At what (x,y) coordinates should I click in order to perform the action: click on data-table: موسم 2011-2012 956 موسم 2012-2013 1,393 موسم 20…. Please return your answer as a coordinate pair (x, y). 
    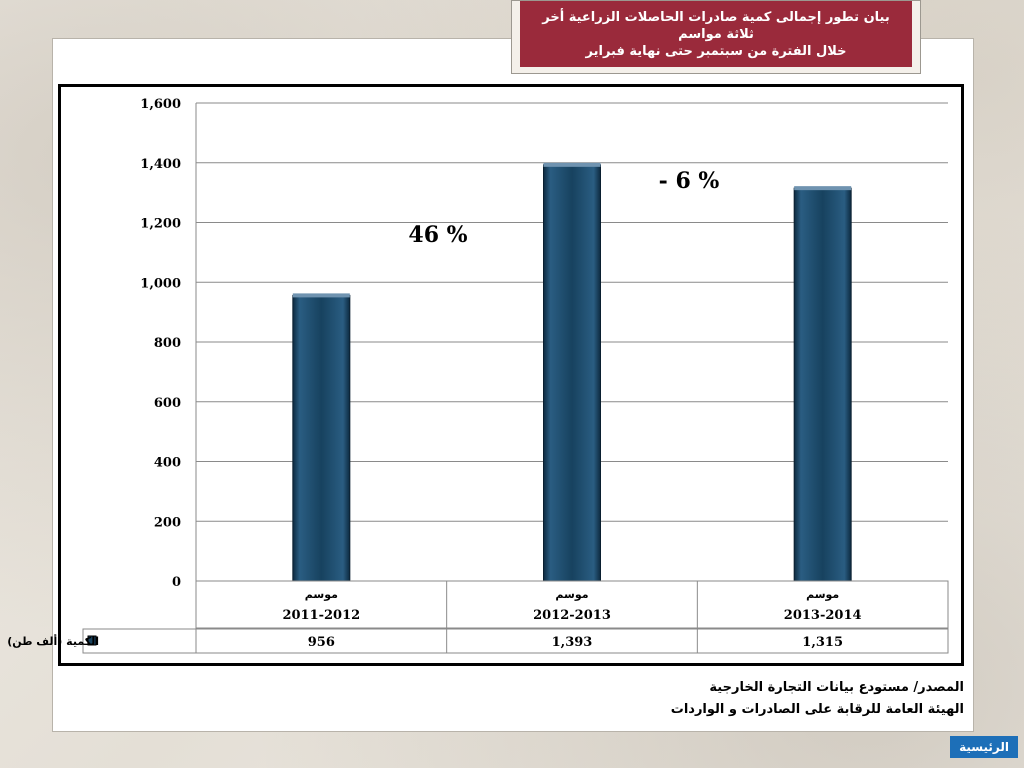
    Looking at the image, I should click on (478, 617).